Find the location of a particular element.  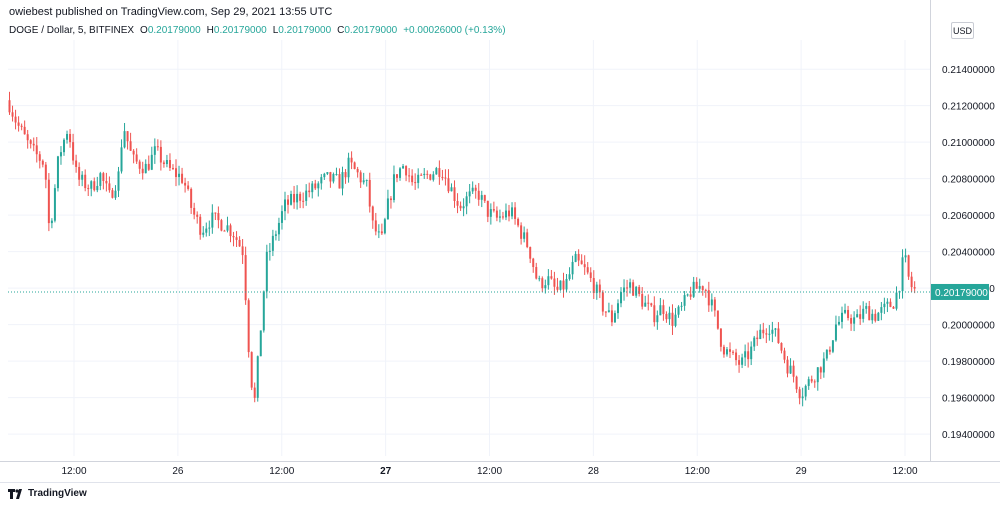

symbol-title: DOGE / Dollar, 5, BITFINEX is located at coordinates (72, 30).